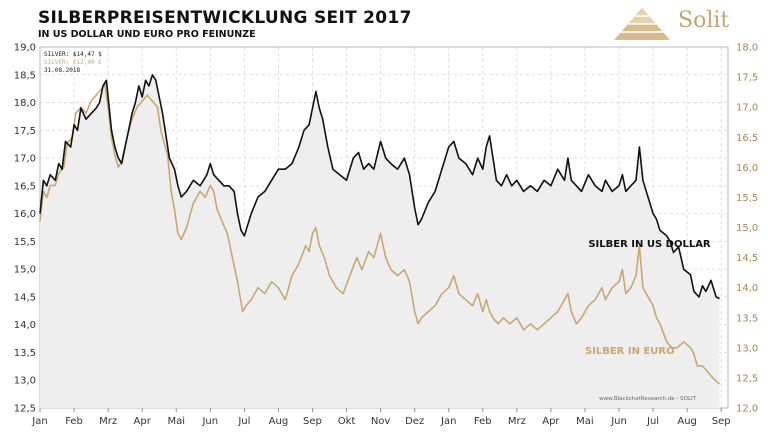 The height and width of the screenshot is (432, 768). Describe the element at coordinates (62, 70) in the screenshot. I see `legend-date: 31.08.2018` at that location.